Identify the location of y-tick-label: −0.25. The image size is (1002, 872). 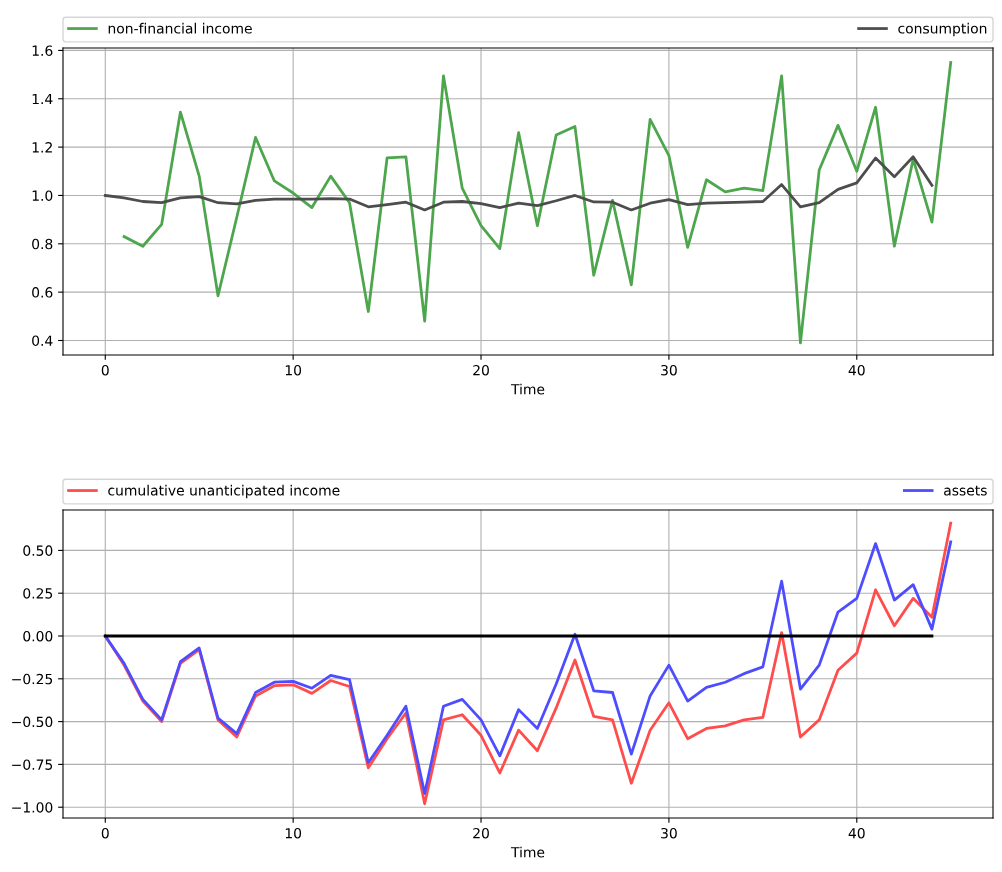
(32, 679).